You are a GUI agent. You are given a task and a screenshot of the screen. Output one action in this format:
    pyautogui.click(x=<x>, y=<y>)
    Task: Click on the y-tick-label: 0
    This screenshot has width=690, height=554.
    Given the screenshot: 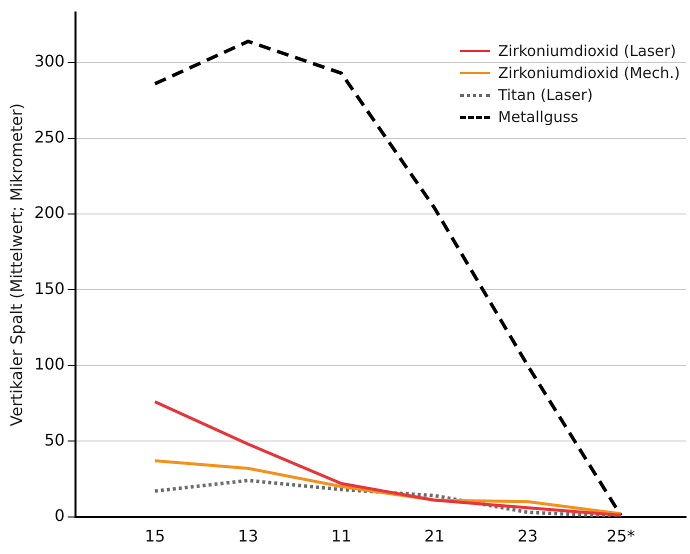 What is the action you would take?
    pyautogui.click(x=59, y=515)
    